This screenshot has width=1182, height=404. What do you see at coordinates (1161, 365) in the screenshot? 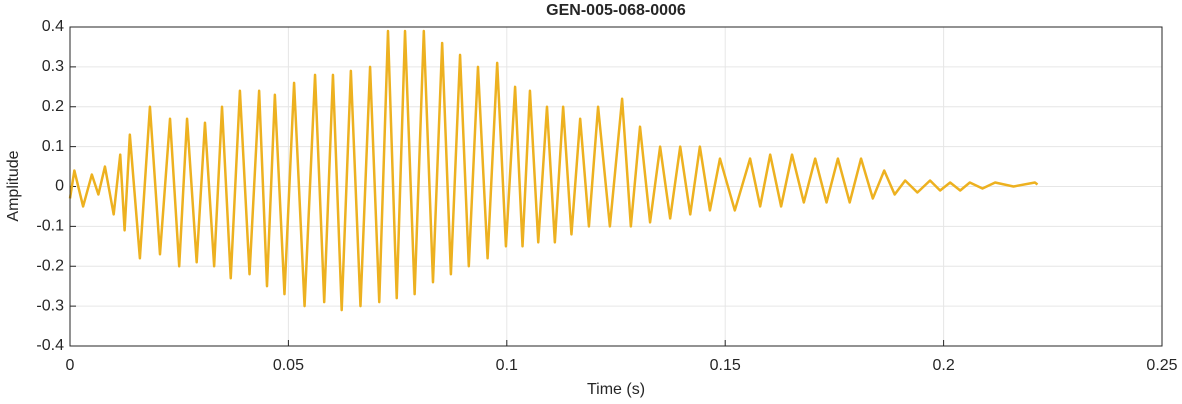
I see `x-tick-label: 0.25` at bounding box center [1161, 365].